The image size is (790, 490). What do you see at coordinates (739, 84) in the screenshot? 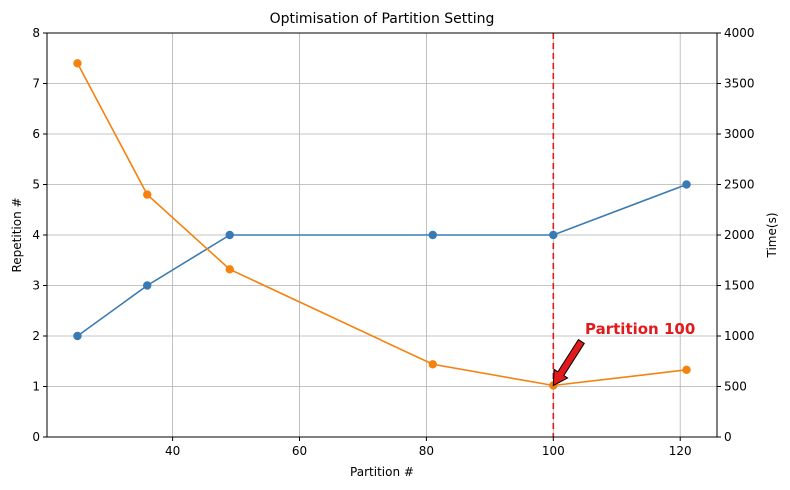
I see `y-right-tick-label: 3500` at bounding box center [739, 84].